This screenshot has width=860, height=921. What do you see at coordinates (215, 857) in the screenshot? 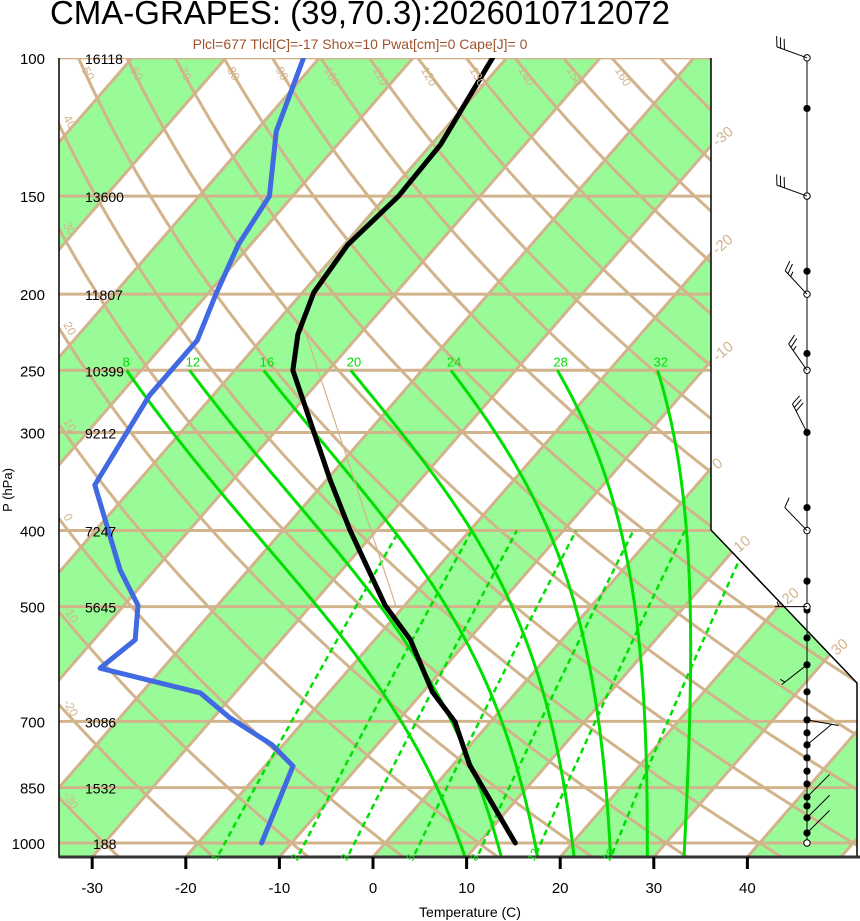
I see `mixing-ratio-label: 1` at bounding box center [215, 857].